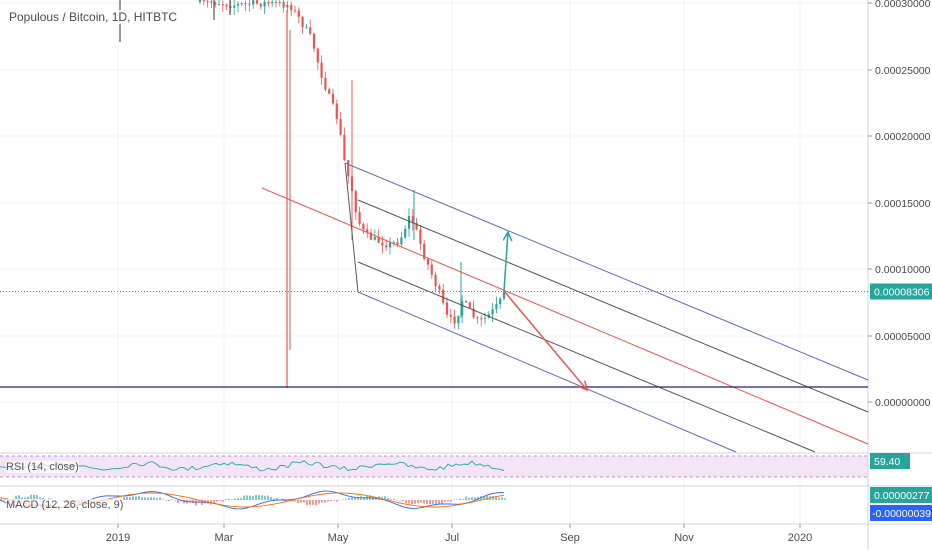  Describe the element at coordinates (351, 227) in the screenshot. I see `pitchfork-handle` at that location.